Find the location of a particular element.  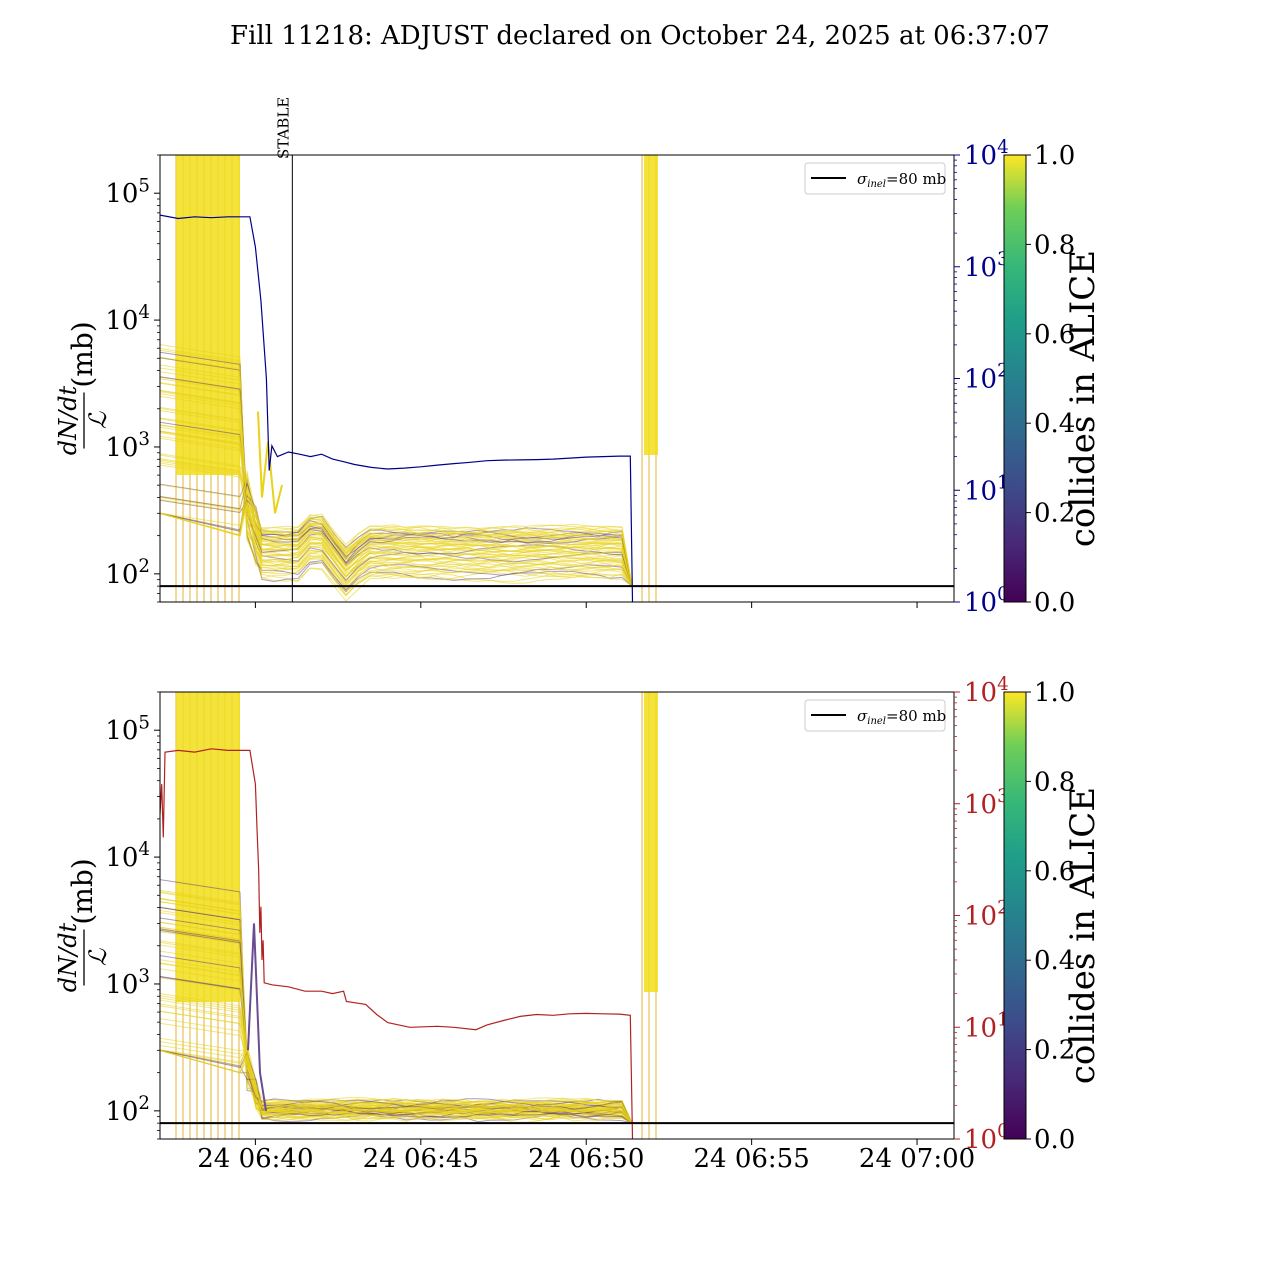

x-tick-label: 24 06:45 is located at coordinates (421, 1159).